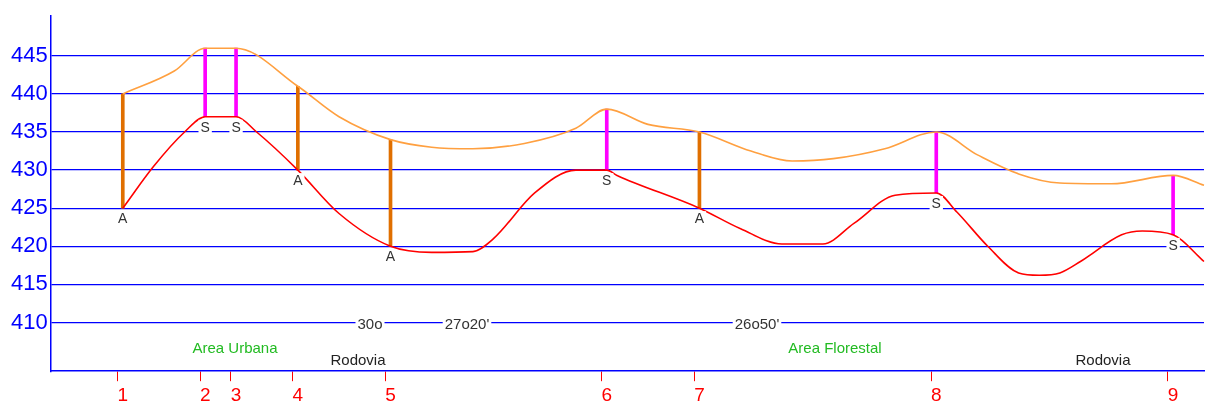 This screenshot has height=410, width=1207. I want to click on x-tick-label: 5, so click(390, 394).